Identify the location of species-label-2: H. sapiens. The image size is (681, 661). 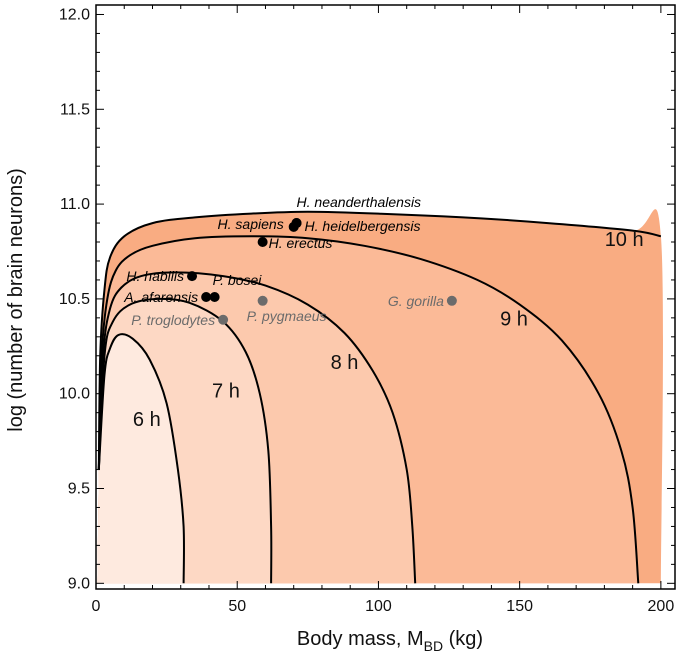
(251, 224).